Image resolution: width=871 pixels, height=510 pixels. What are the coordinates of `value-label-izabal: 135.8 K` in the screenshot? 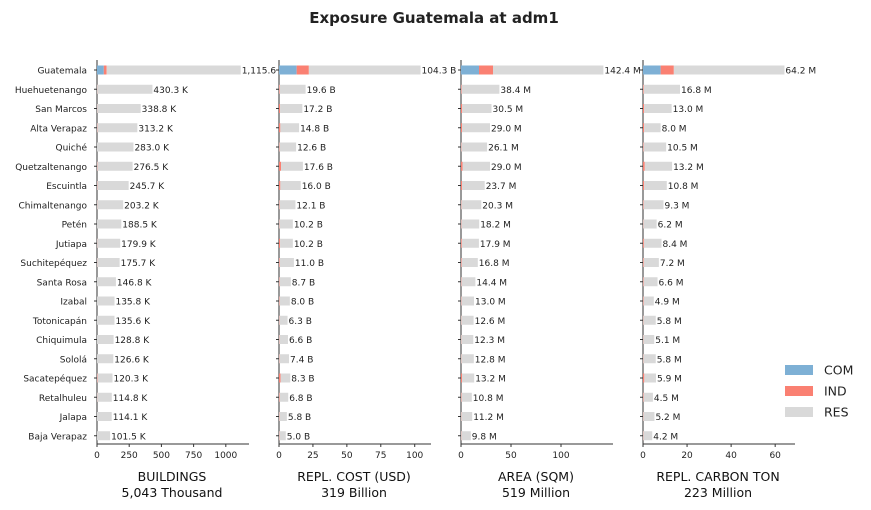 It's located at (133, 303).